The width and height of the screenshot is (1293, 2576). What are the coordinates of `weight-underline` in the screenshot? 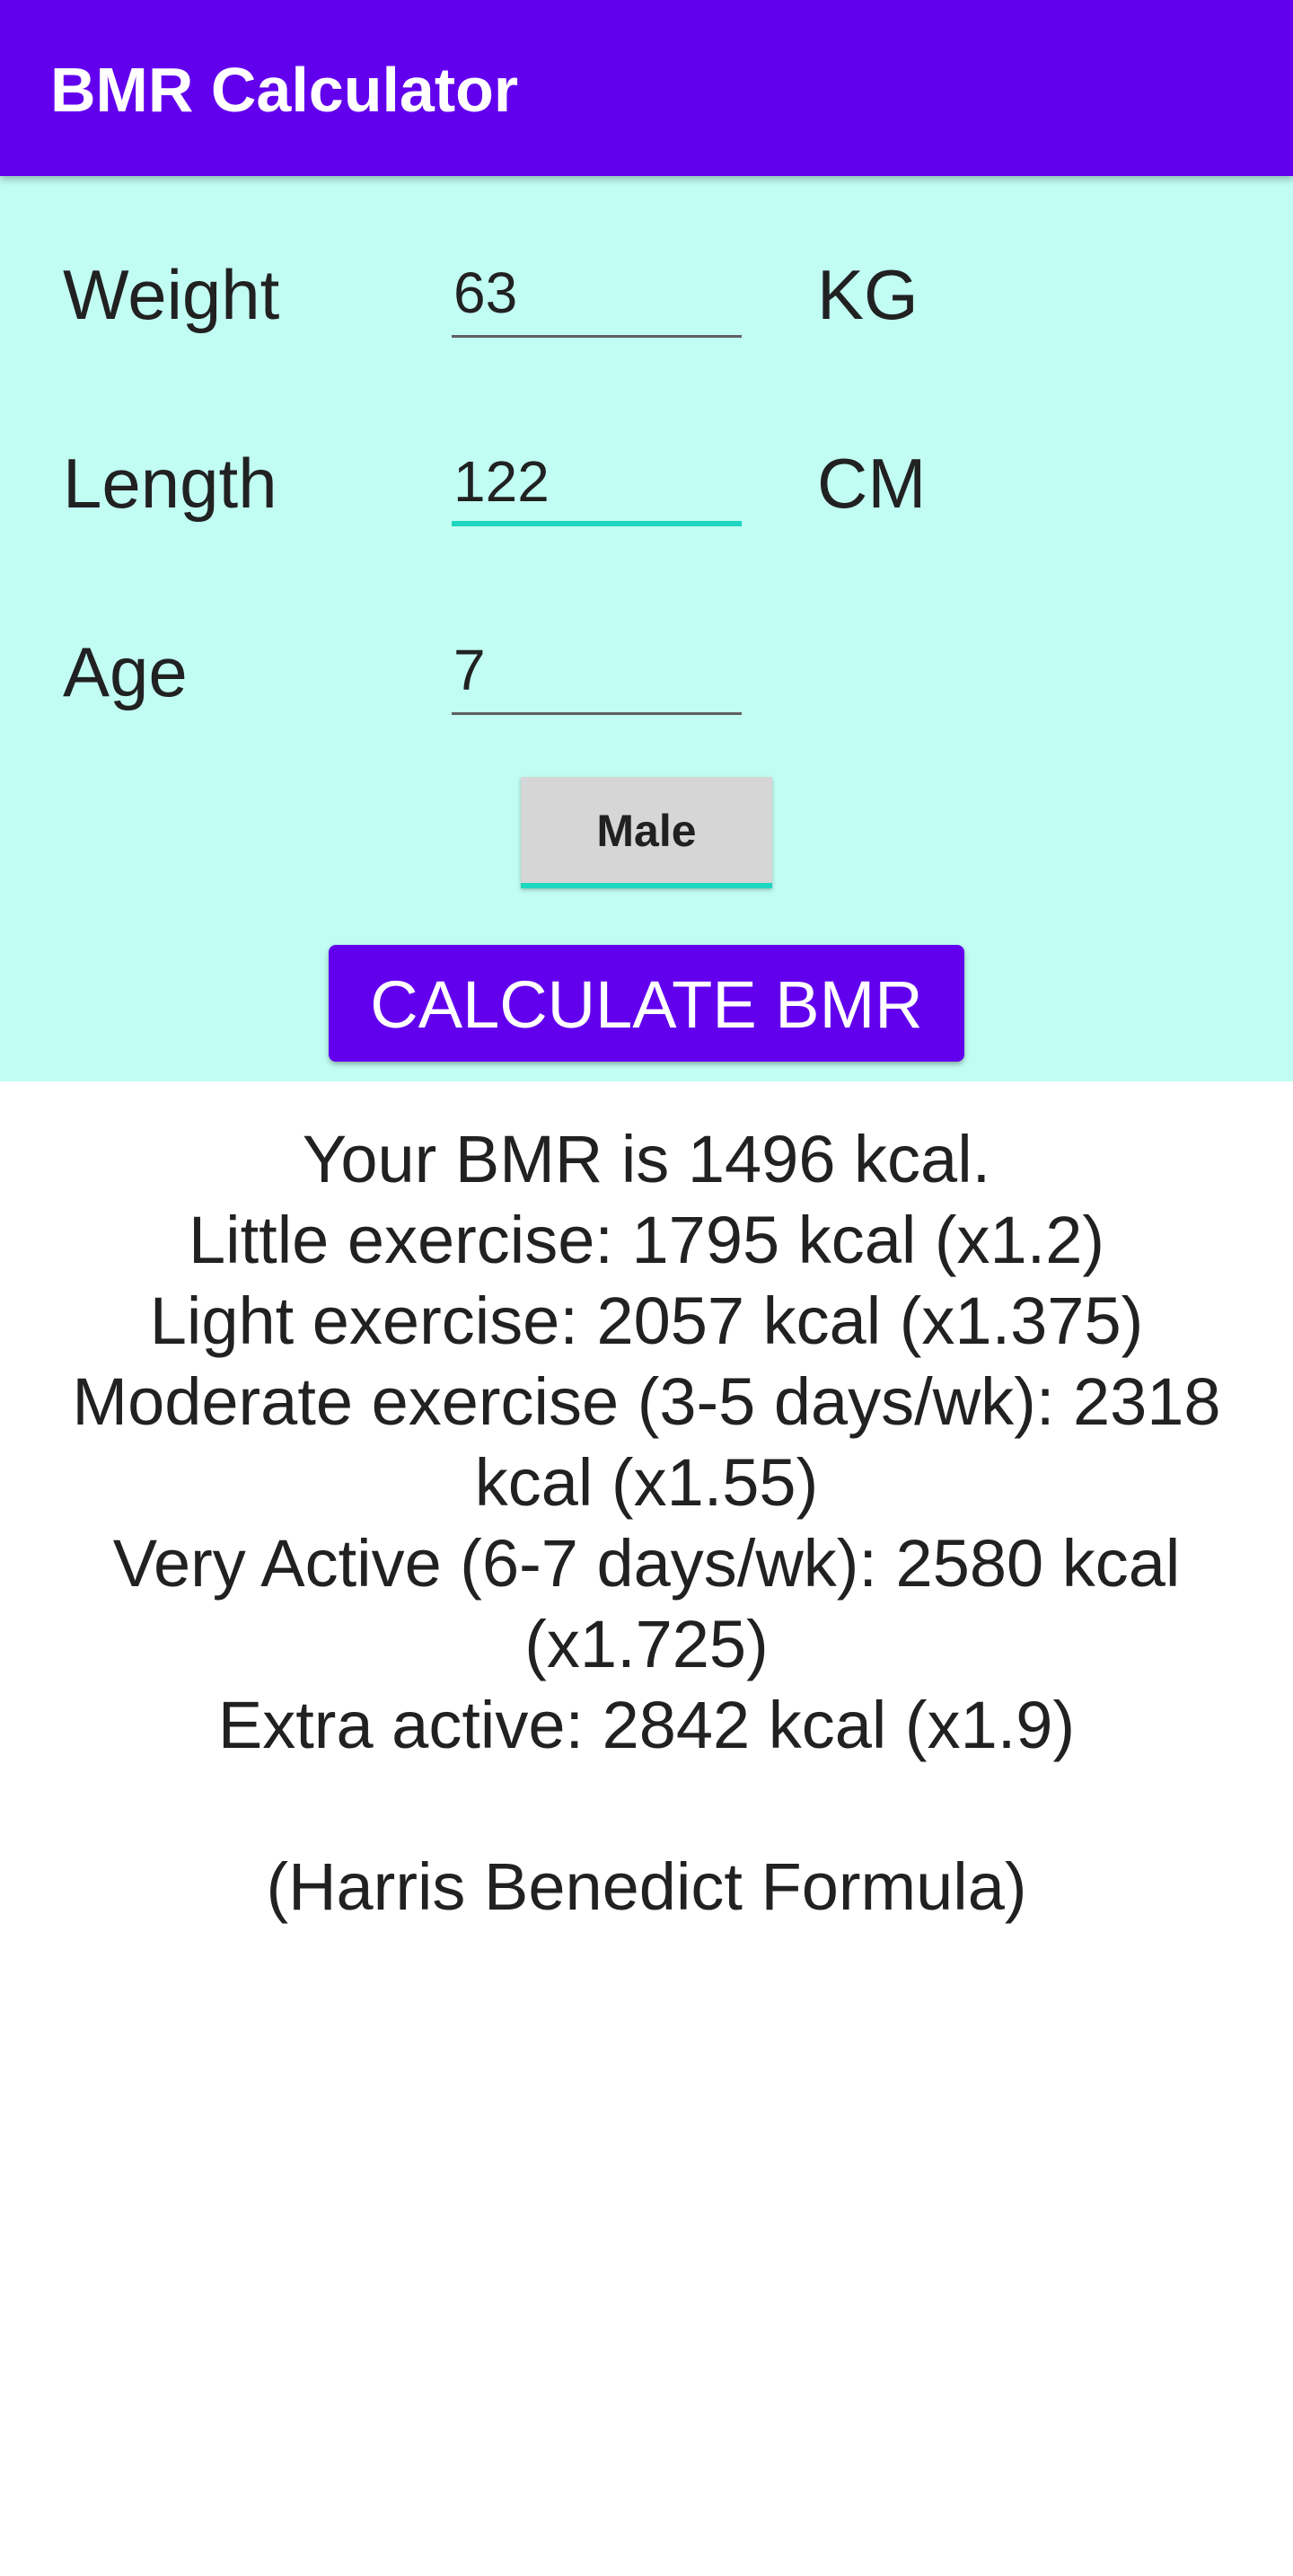 It's located at (597, 336).